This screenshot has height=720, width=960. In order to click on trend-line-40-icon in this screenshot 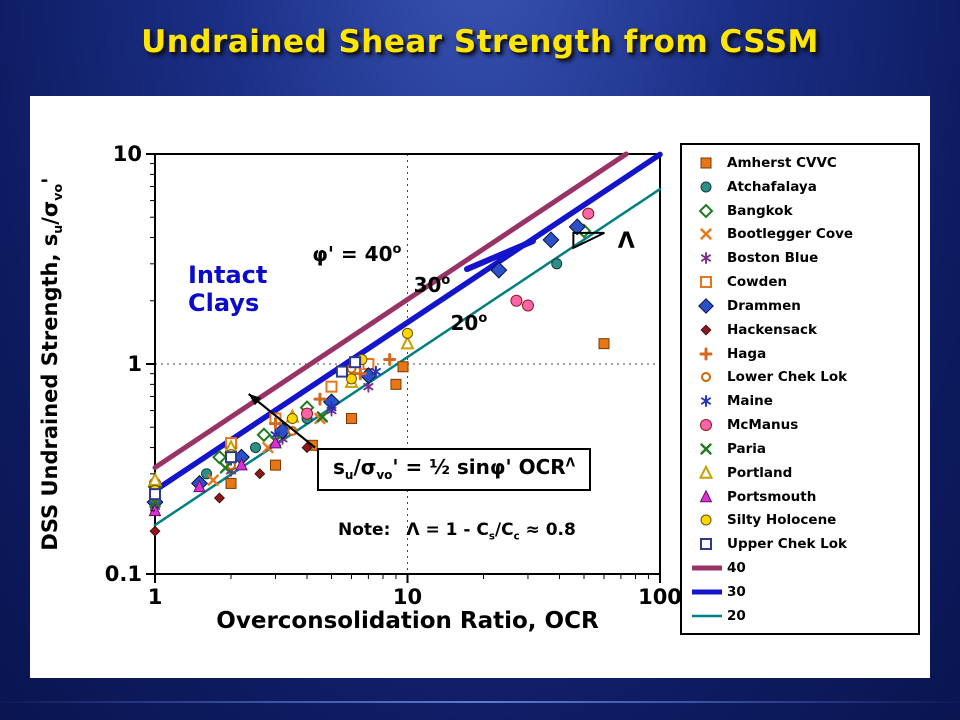, I will do `click(707, 568)`.